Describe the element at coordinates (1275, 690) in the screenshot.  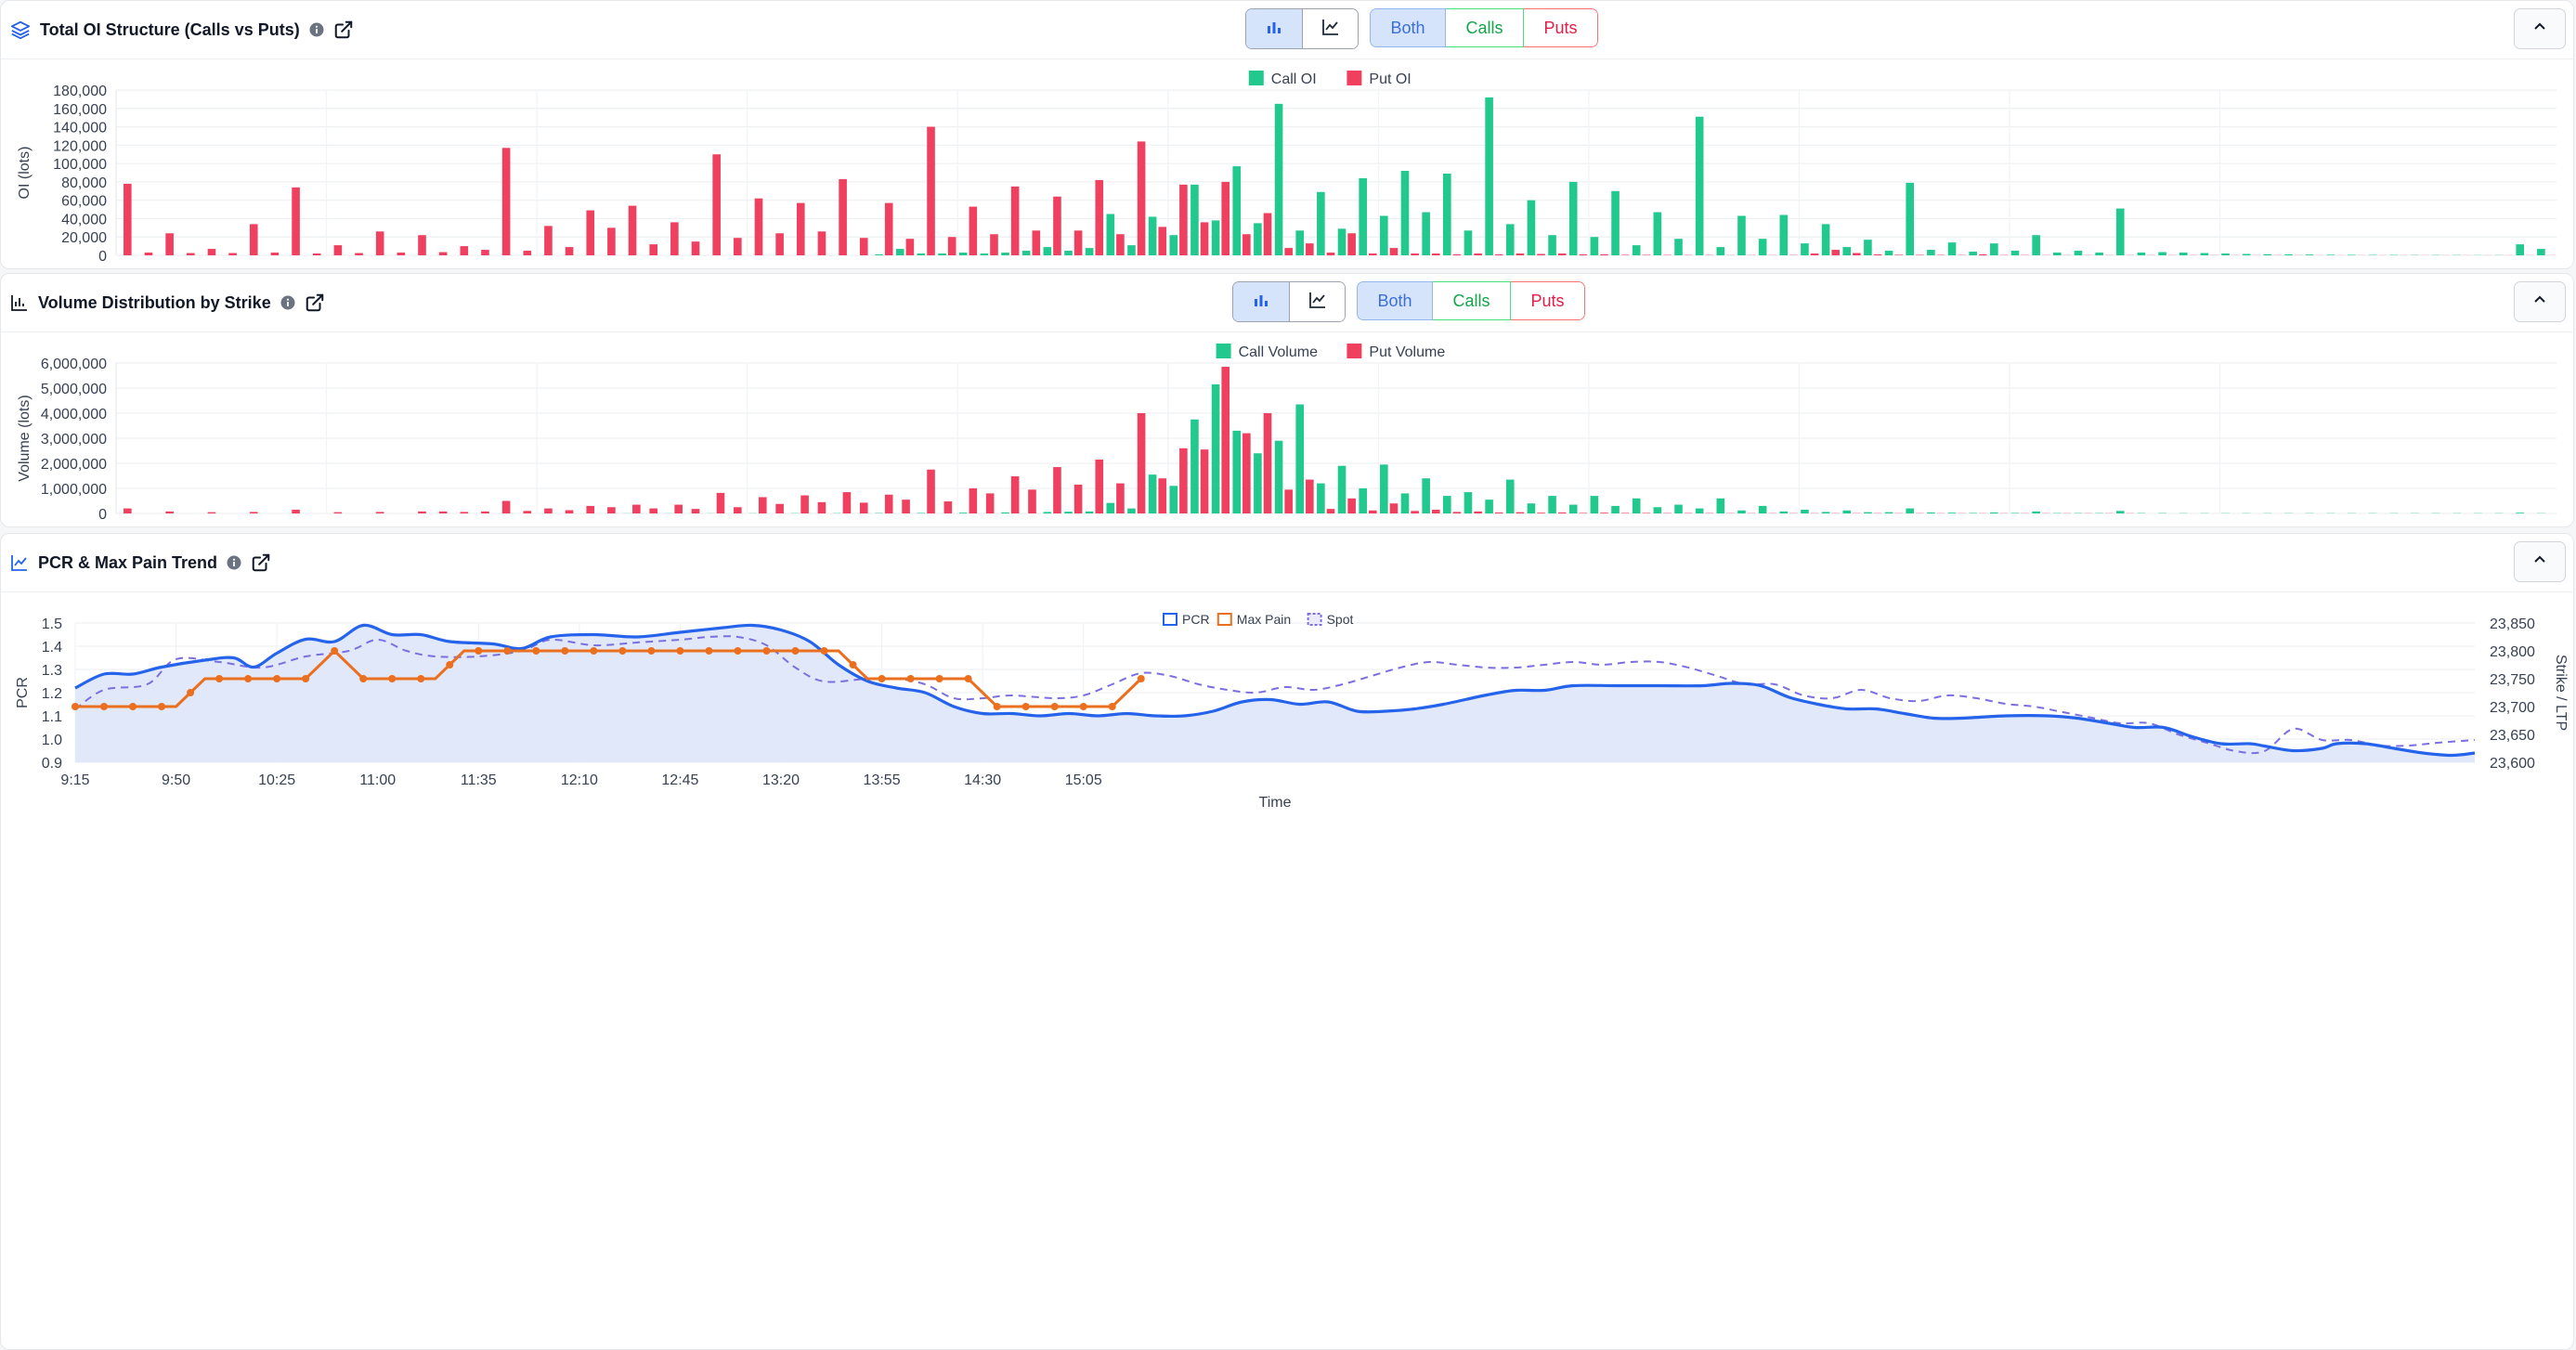
I see `pcr-line` at that location.